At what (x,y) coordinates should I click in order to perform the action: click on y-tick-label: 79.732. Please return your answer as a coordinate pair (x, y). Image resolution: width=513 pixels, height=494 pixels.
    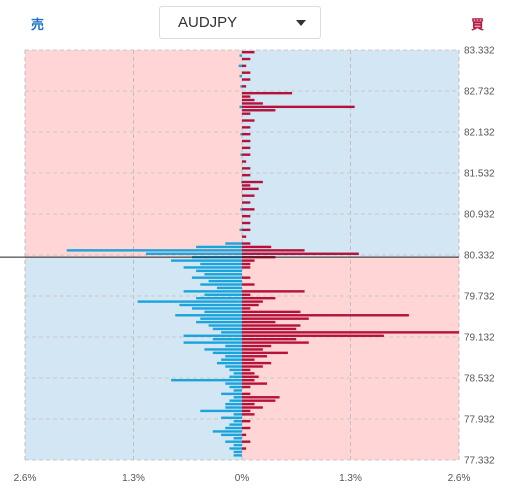
    Looking at the image, I should click on (479, 297).